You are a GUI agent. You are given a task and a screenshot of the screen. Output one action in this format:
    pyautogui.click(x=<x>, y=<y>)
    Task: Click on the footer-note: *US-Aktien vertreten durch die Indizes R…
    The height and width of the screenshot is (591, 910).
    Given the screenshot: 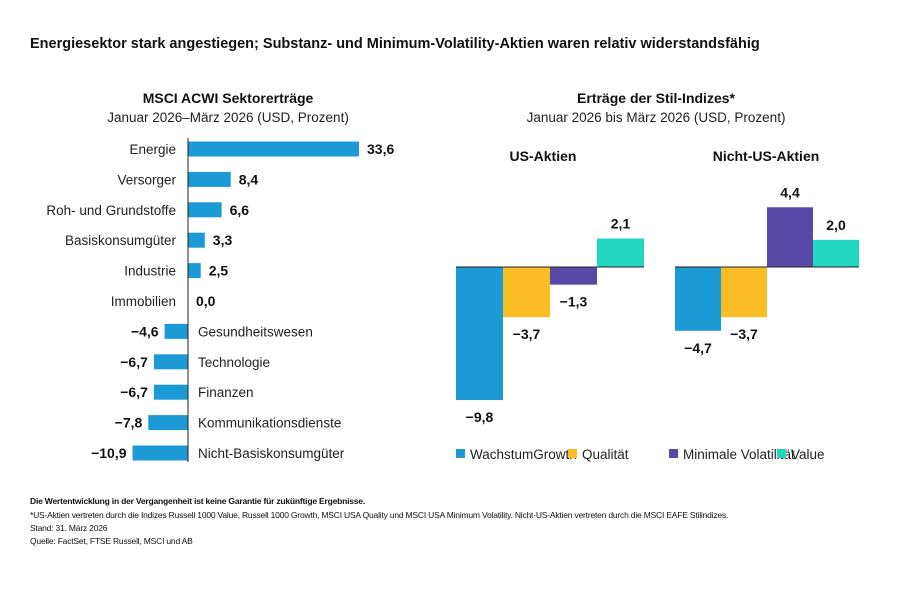 What is the action you would take?
    pyautogui.click(x=379, y=515)
    